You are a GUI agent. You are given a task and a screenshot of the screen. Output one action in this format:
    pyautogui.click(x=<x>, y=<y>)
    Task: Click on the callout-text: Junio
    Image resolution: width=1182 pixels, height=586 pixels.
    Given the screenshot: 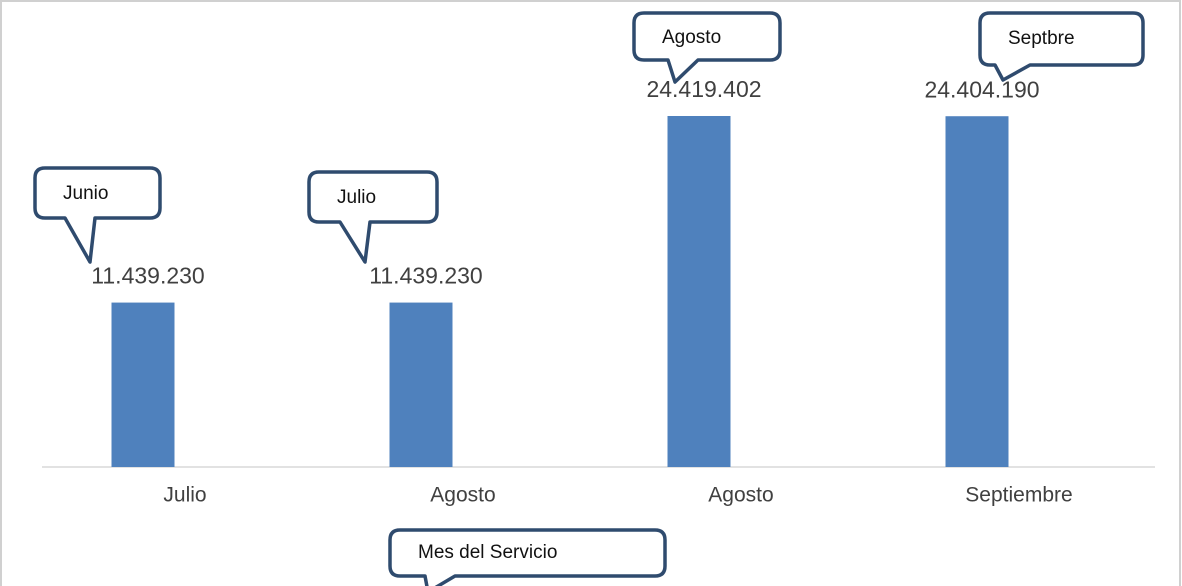 What is the action you would take?
    pyautogui.click(x=85, y=193)
    